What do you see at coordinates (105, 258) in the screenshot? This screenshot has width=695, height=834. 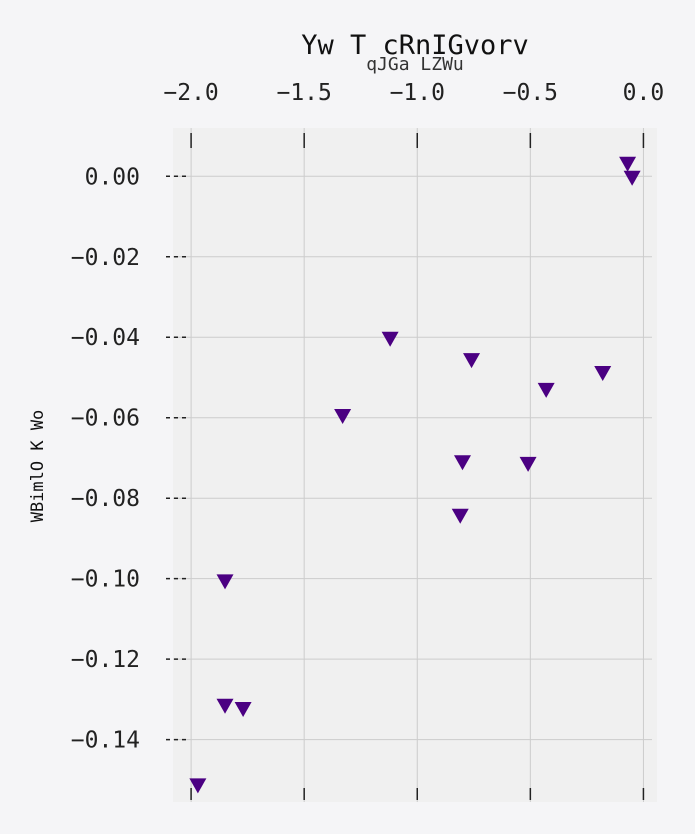 I see `y-tick-label: −0.02` at bounding box center [105, 258].